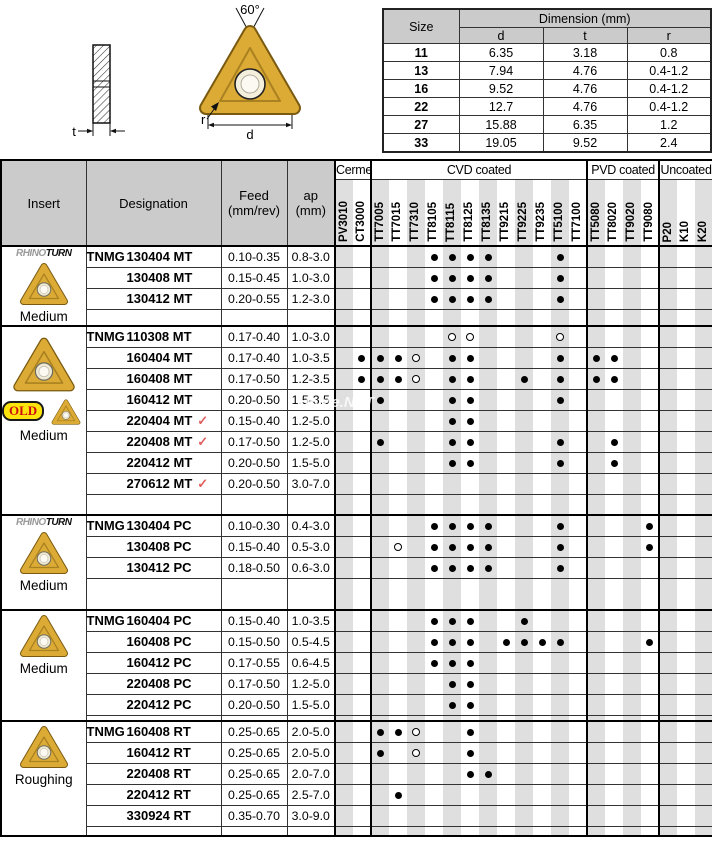  Describe the element at coordinates (547, 106) in the screenshot. I see `size-row: 22 12.7 4.76 0.4-1.2` at that location.